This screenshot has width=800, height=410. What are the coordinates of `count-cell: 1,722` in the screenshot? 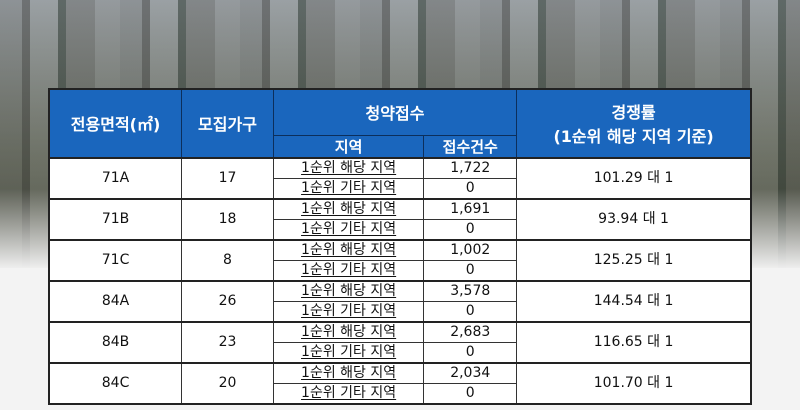 It's located at (470, 167).